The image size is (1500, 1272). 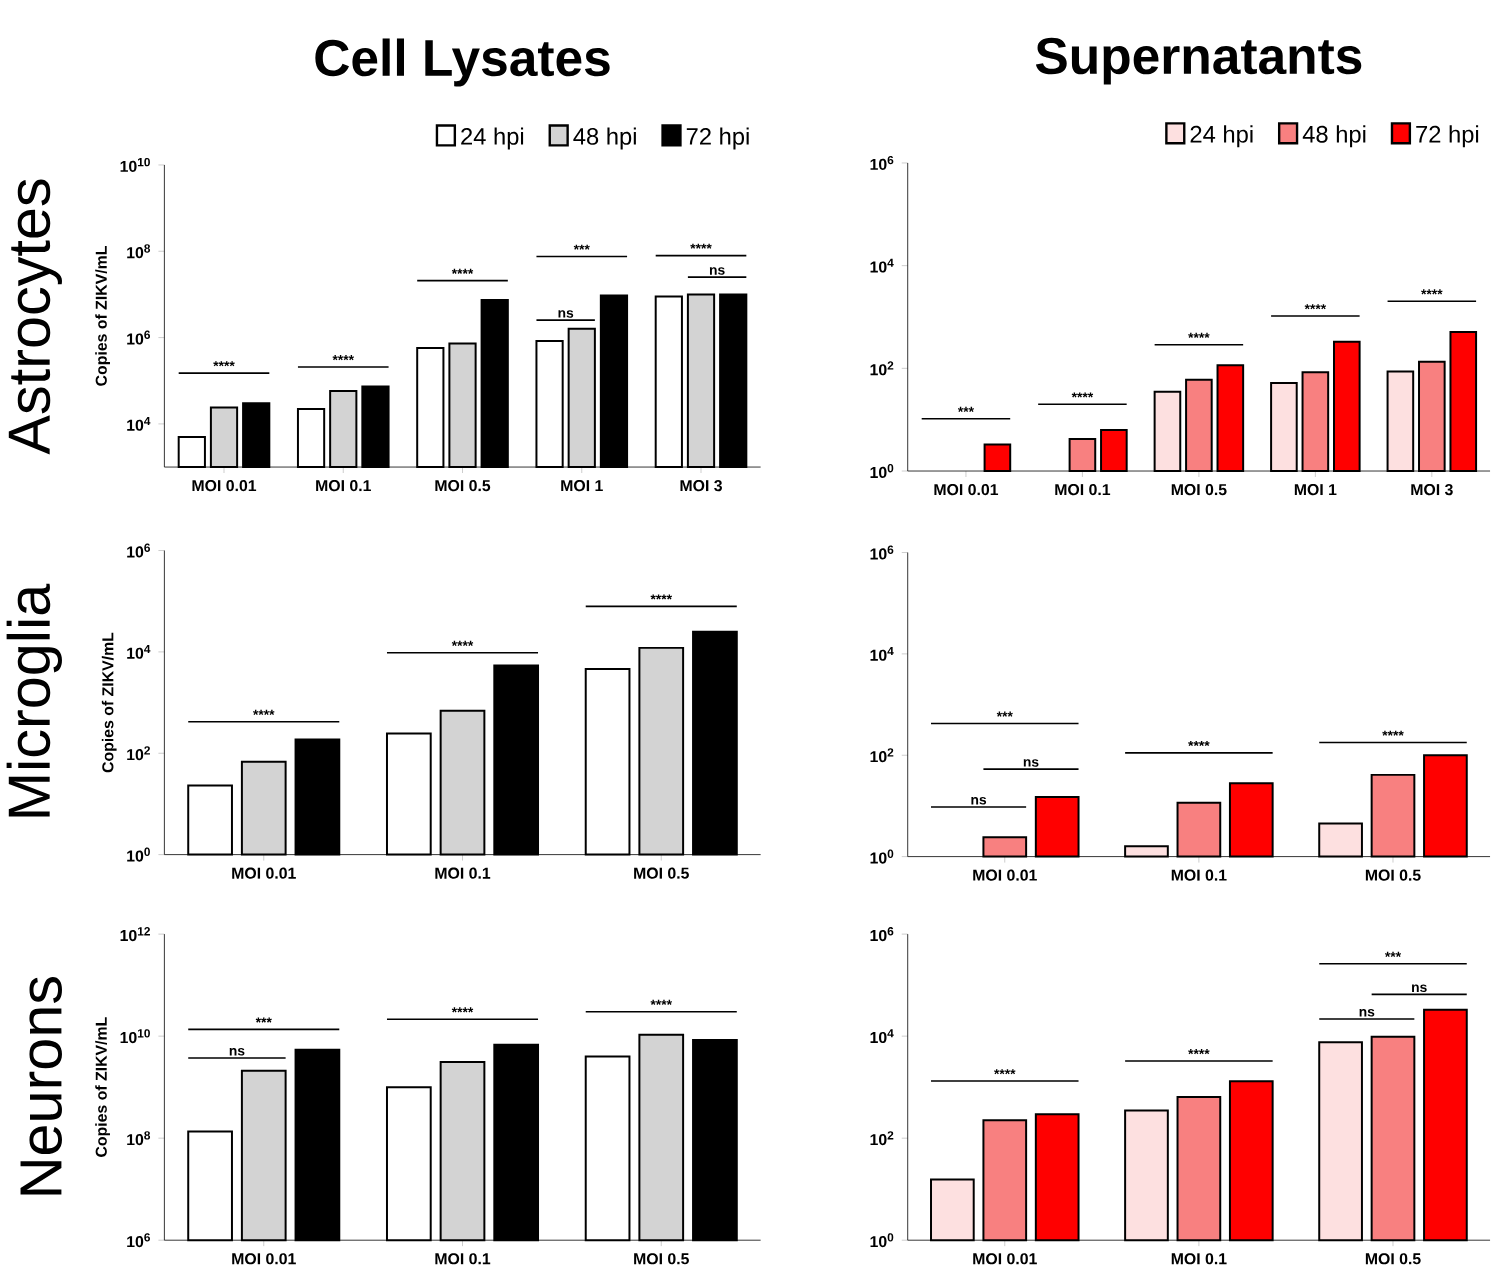 I want to click on text: Astrocytes, so click(x=35, y=317).